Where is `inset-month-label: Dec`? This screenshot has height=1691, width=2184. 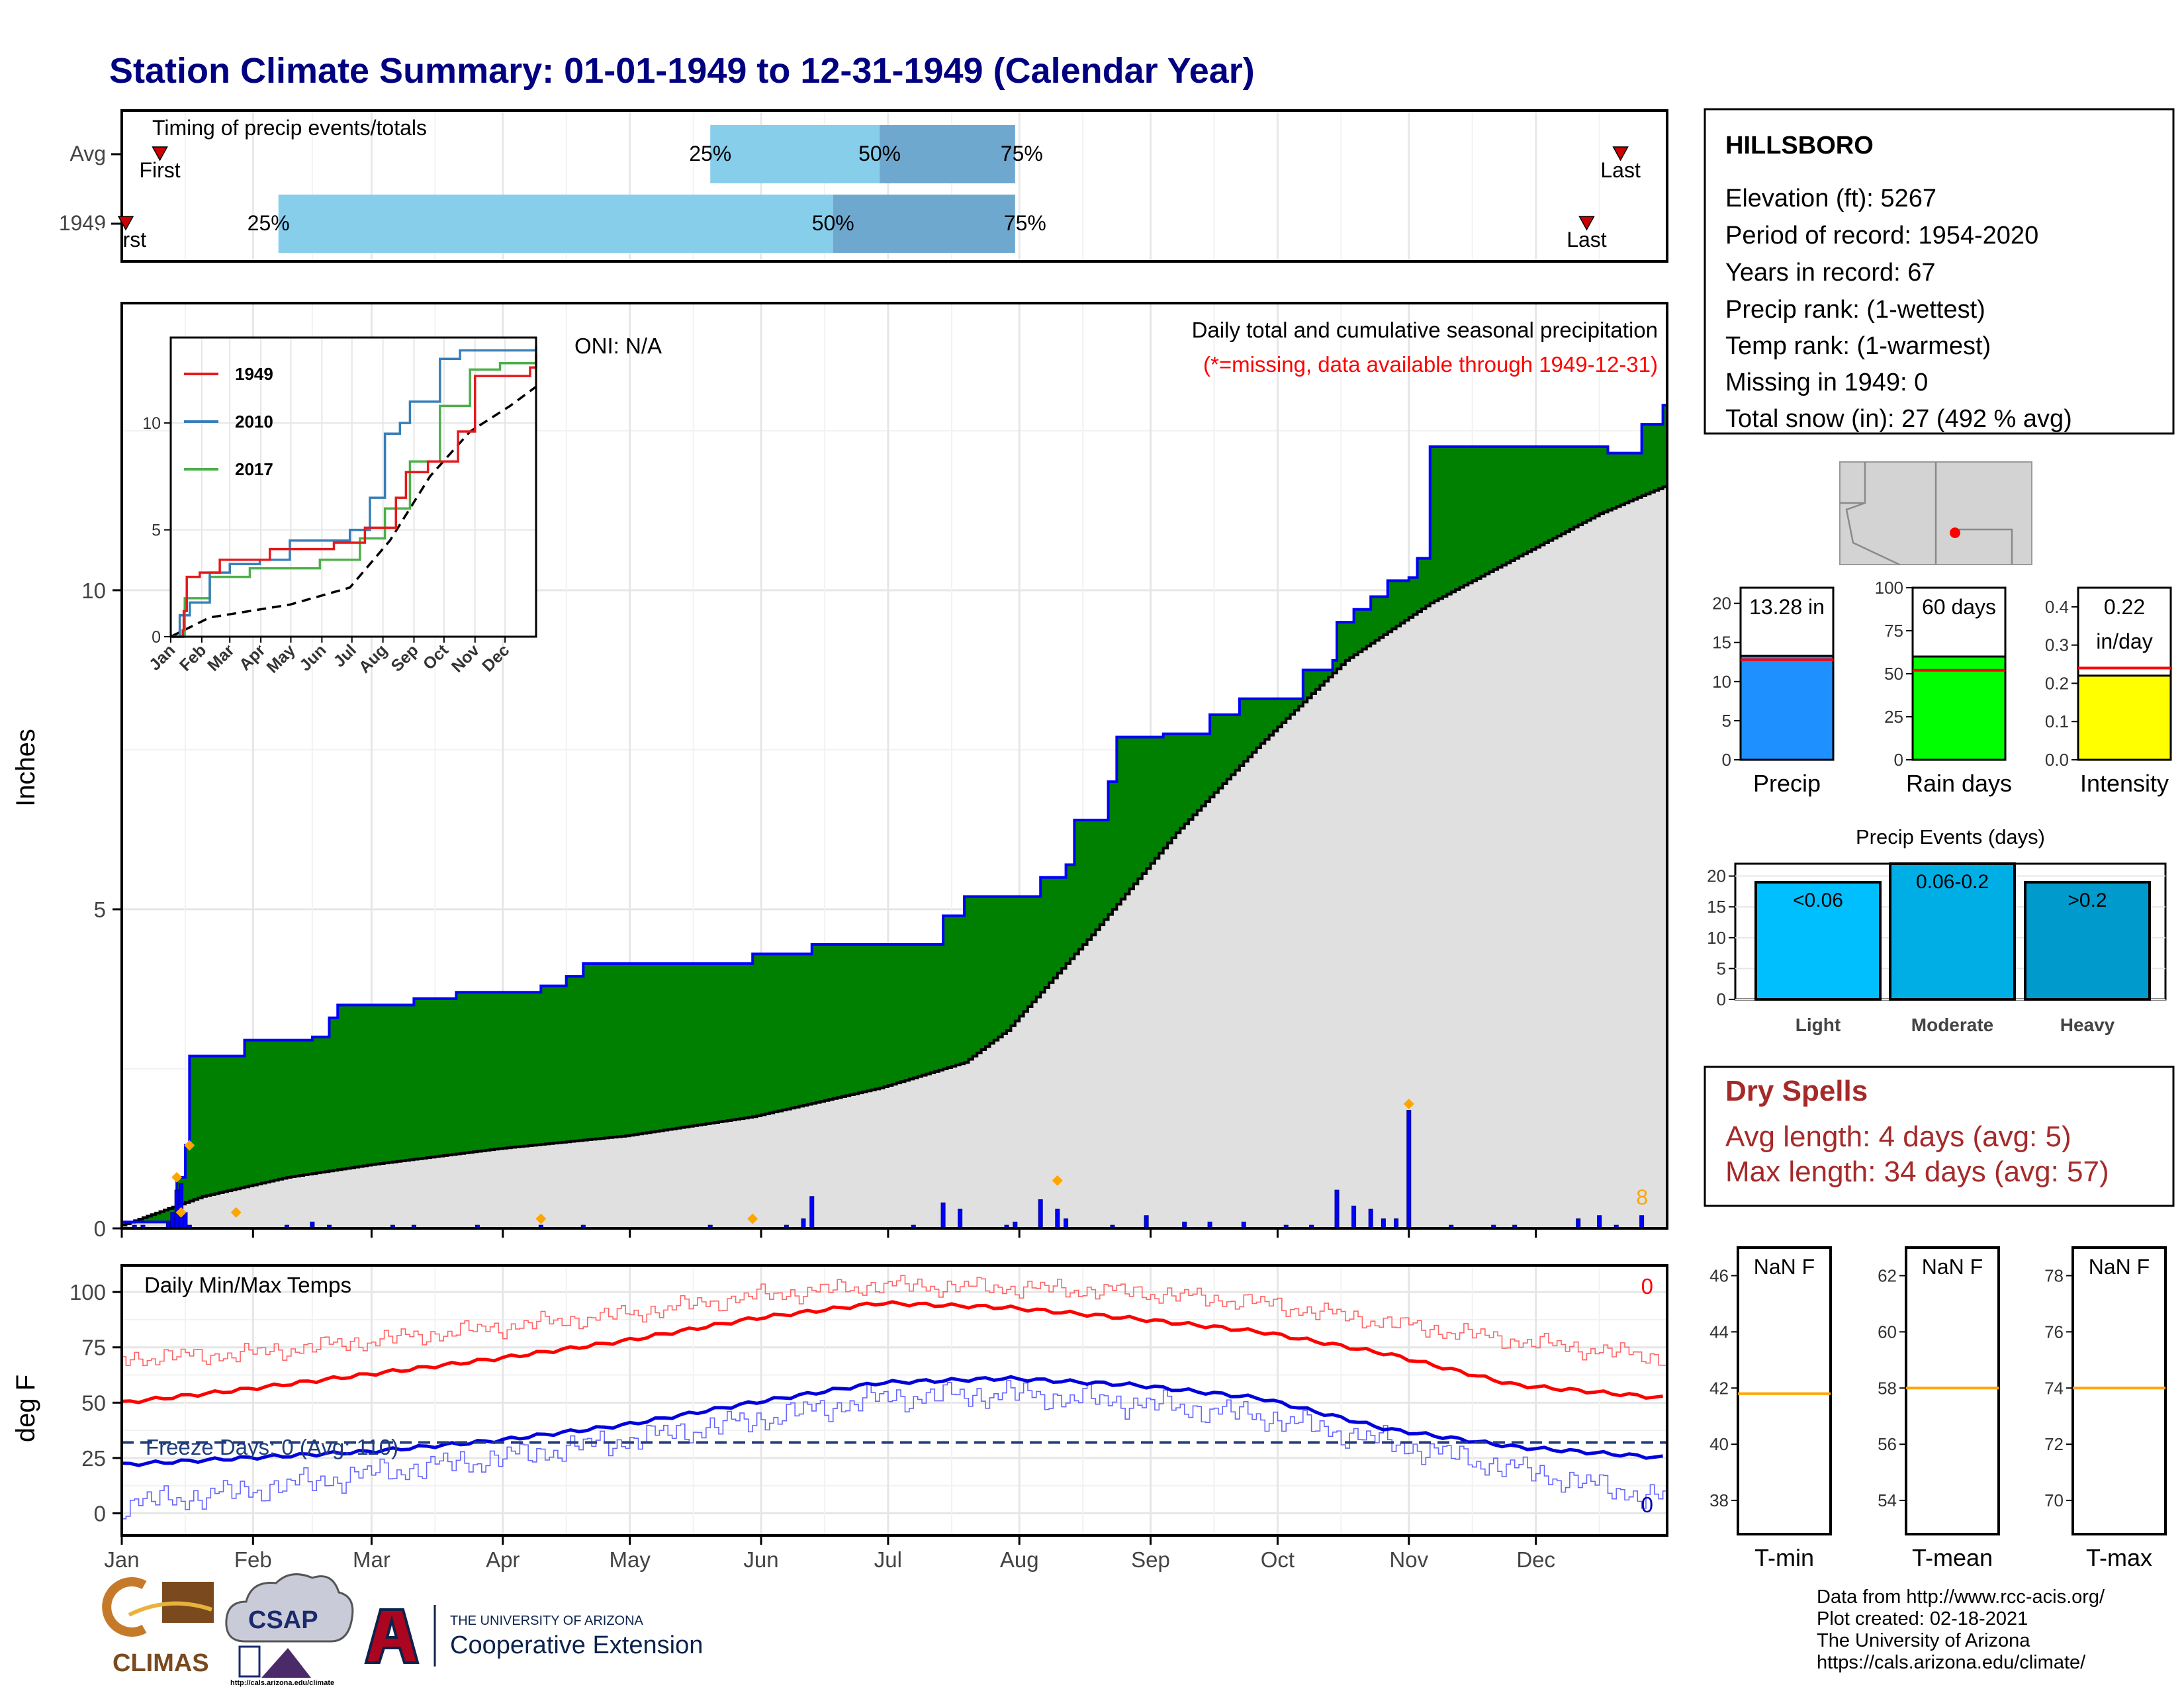
inset-month-label: Dec is located at coordinates (496, 658).